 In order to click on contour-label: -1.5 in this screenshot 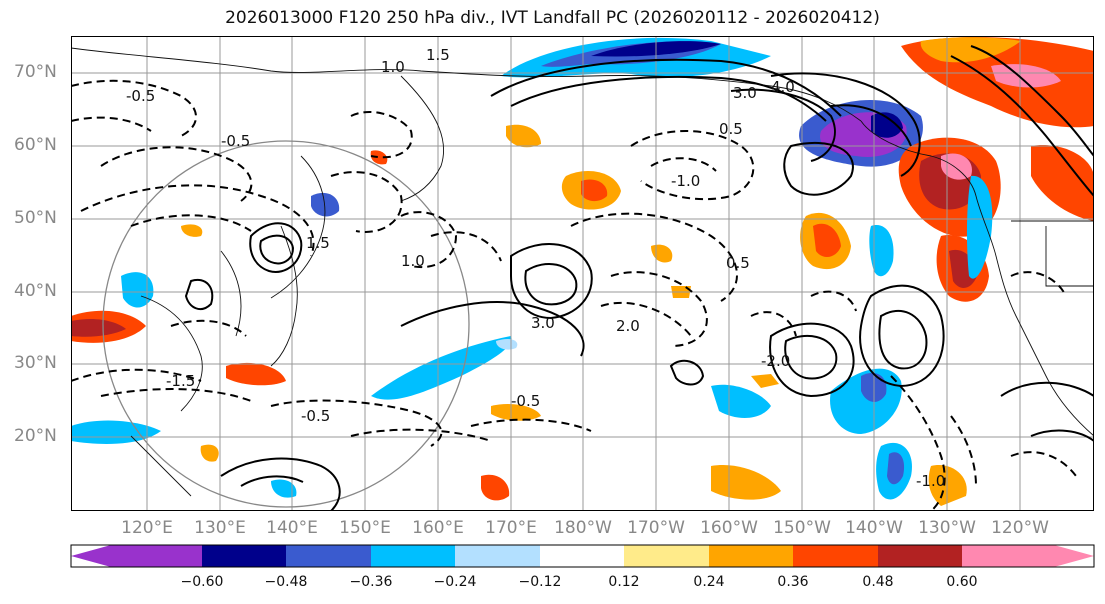, I will do `click(180, 381)`.